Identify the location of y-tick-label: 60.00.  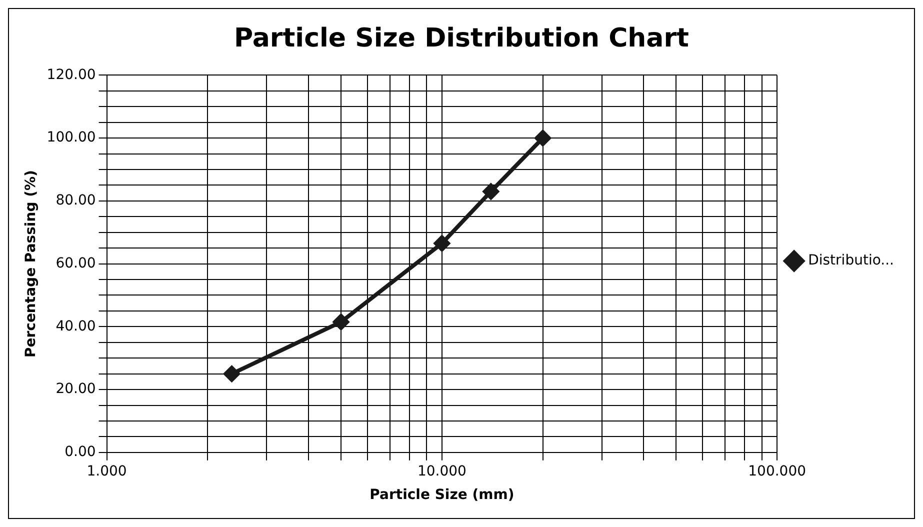
(76, 263).